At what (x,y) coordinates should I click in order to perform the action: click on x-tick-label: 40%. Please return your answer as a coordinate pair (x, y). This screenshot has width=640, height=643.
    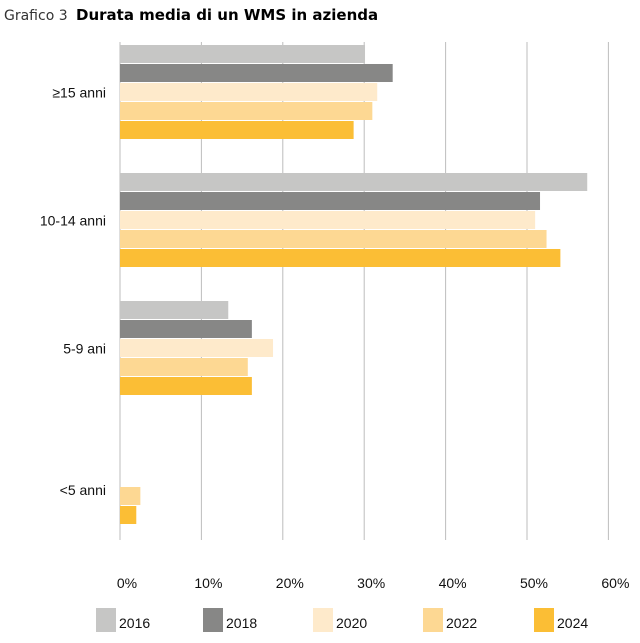
    Looking at the image, I should click on (453, 583).